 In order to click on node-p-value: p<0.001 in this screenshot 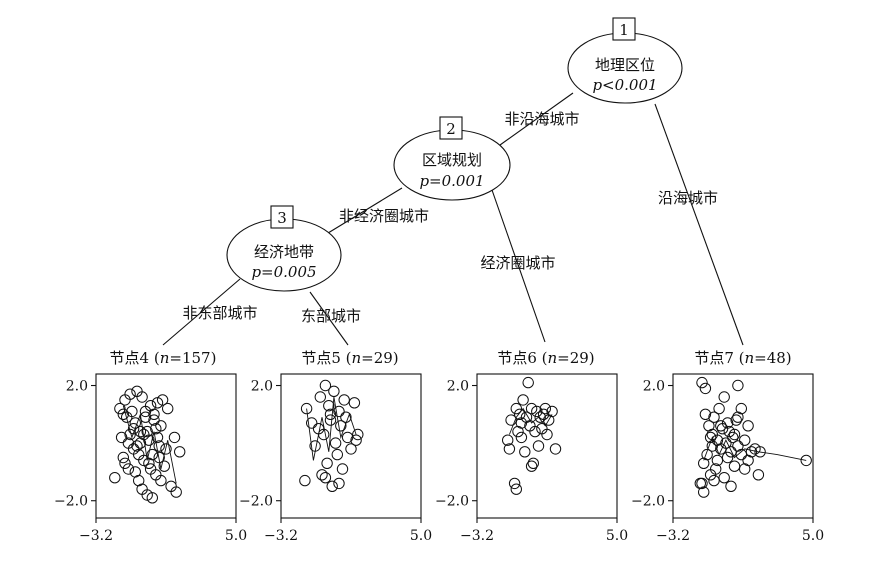, I will do `click(624, 85)`.